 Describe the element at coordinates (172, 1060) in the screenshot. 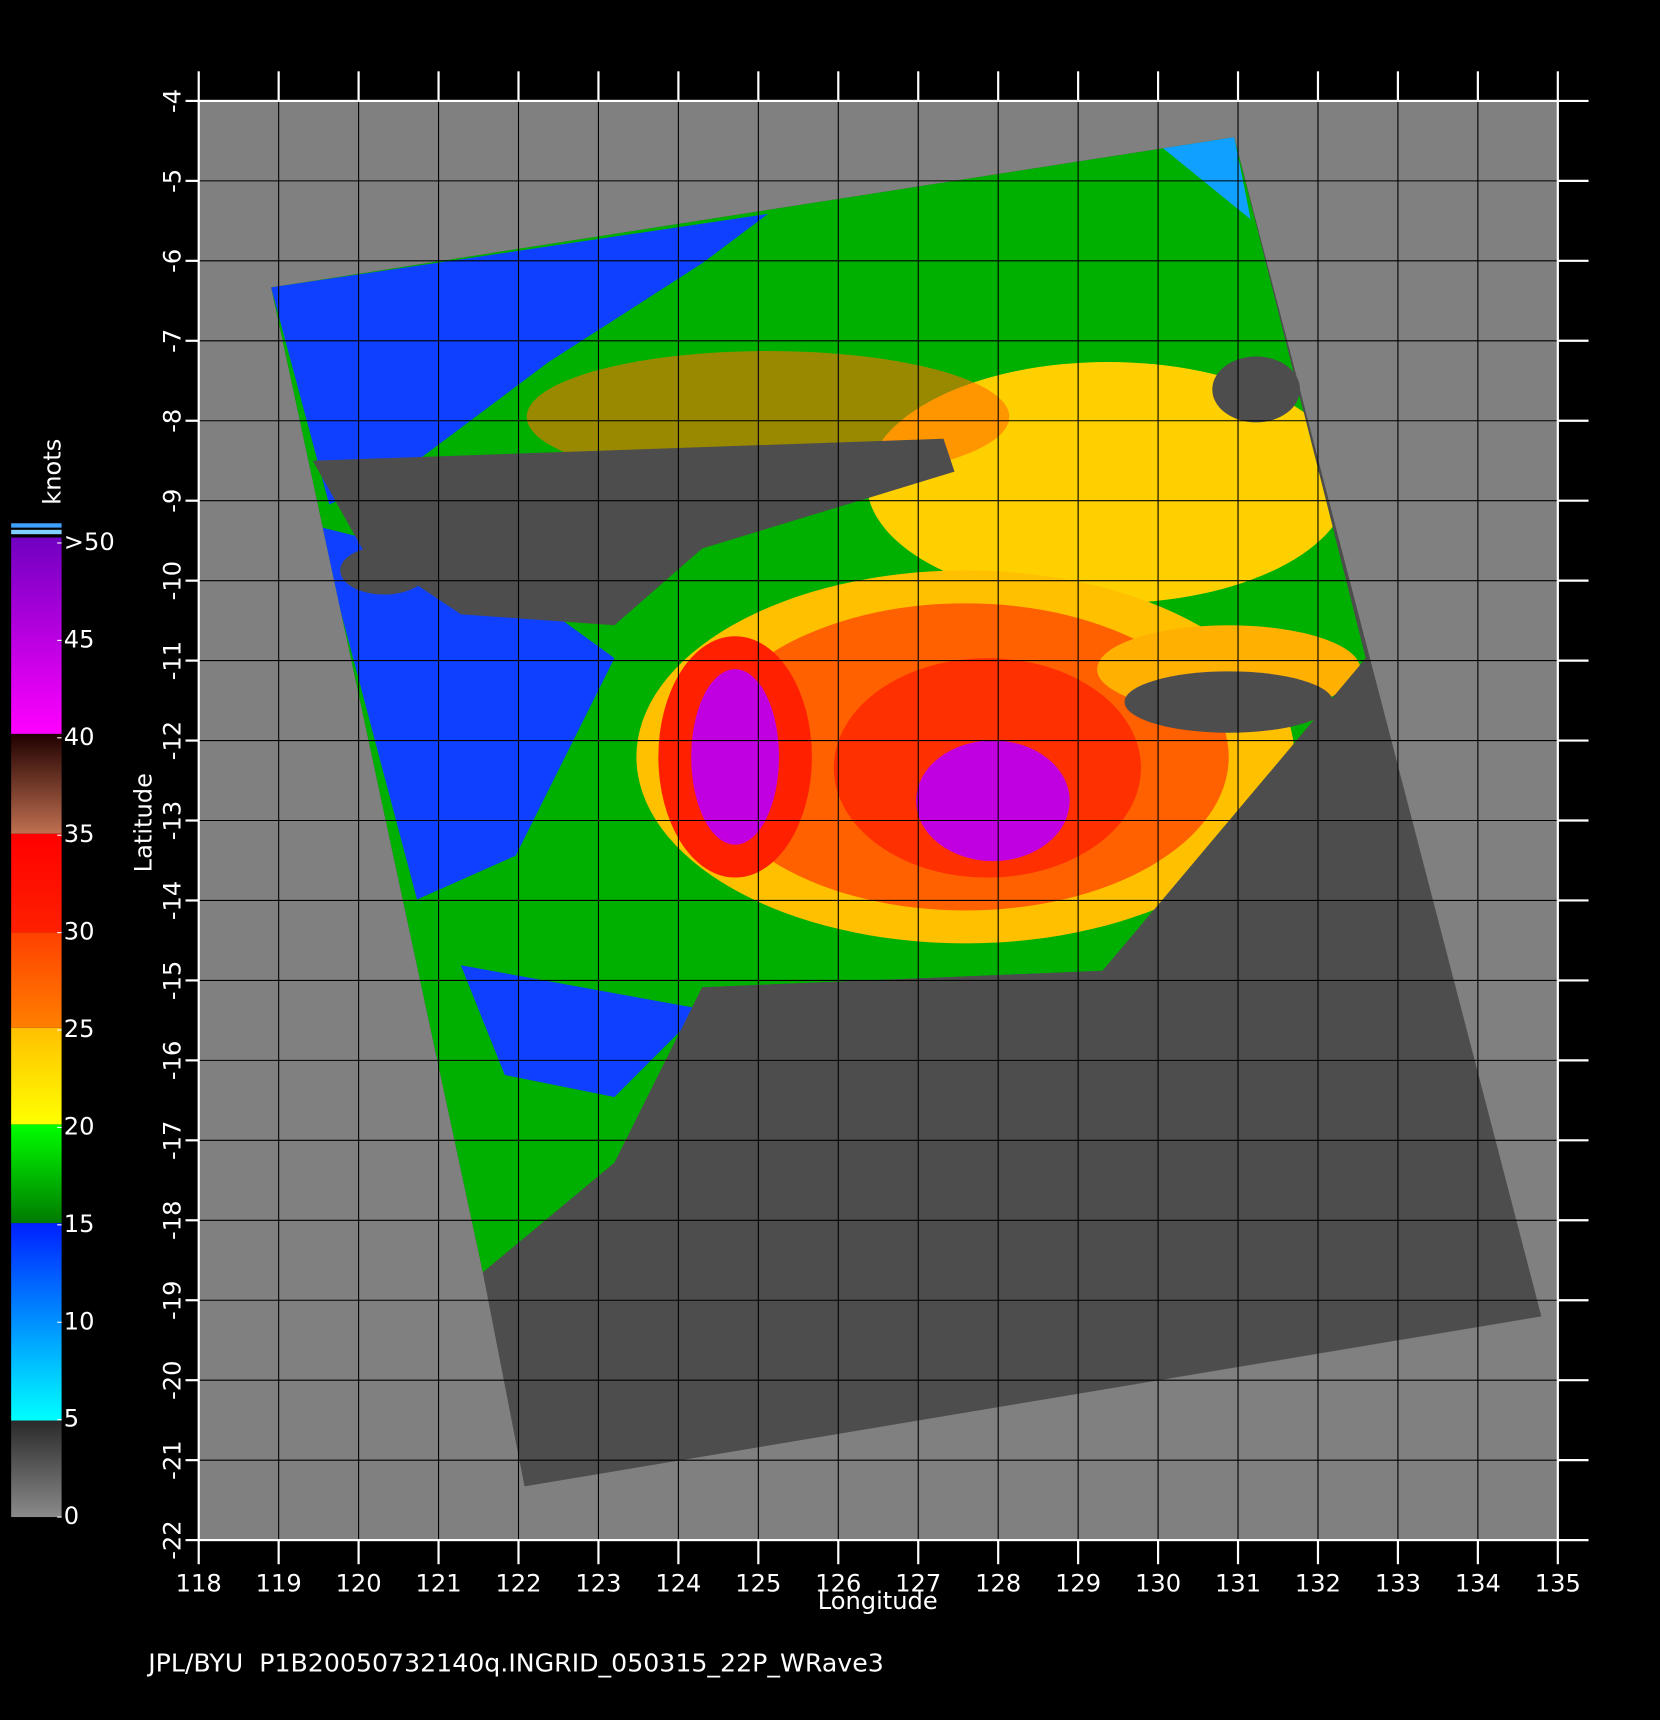

I see `y-tick-label: -16` at that location.